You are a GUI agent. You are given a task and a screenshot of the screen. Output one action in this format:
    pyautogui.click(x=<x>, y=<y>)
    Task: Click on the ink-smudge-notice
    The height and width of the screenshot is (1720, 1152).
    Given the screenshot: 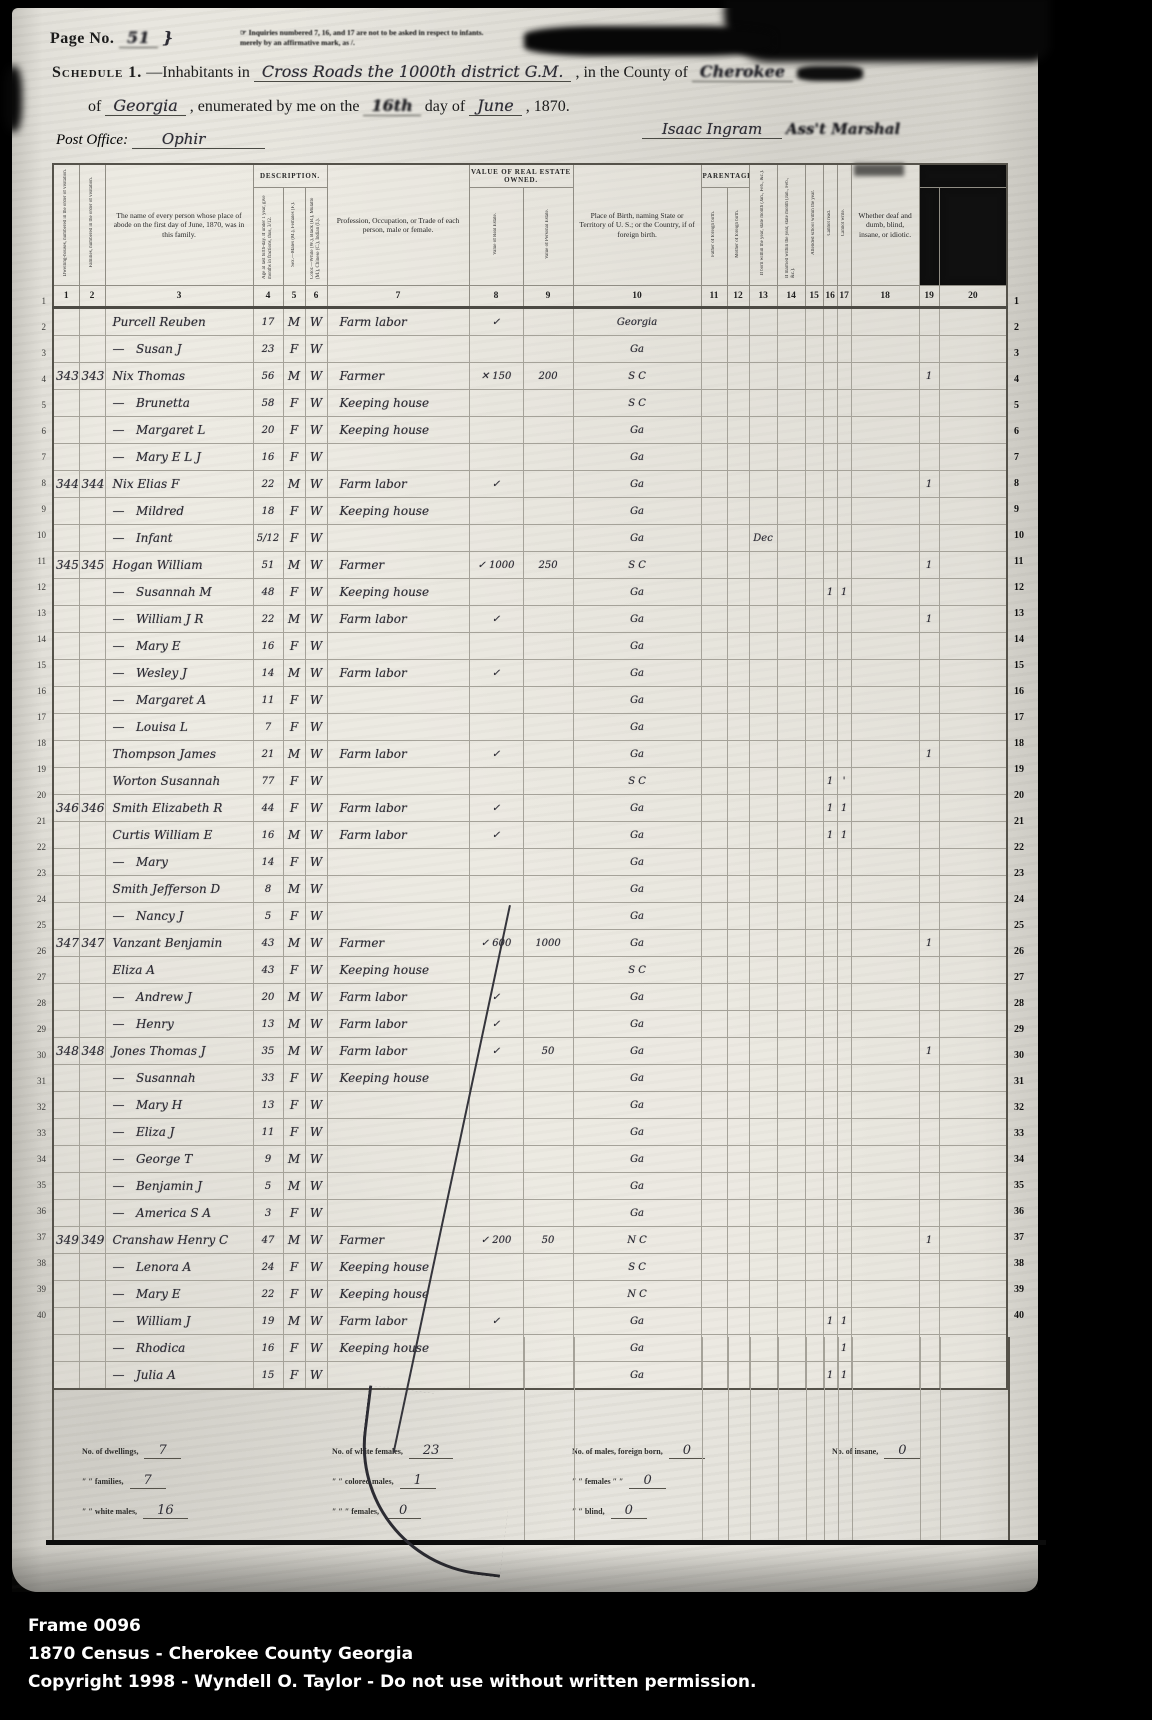 What is the action you would take?
    pyautogui.click(x=649, y=41)
    